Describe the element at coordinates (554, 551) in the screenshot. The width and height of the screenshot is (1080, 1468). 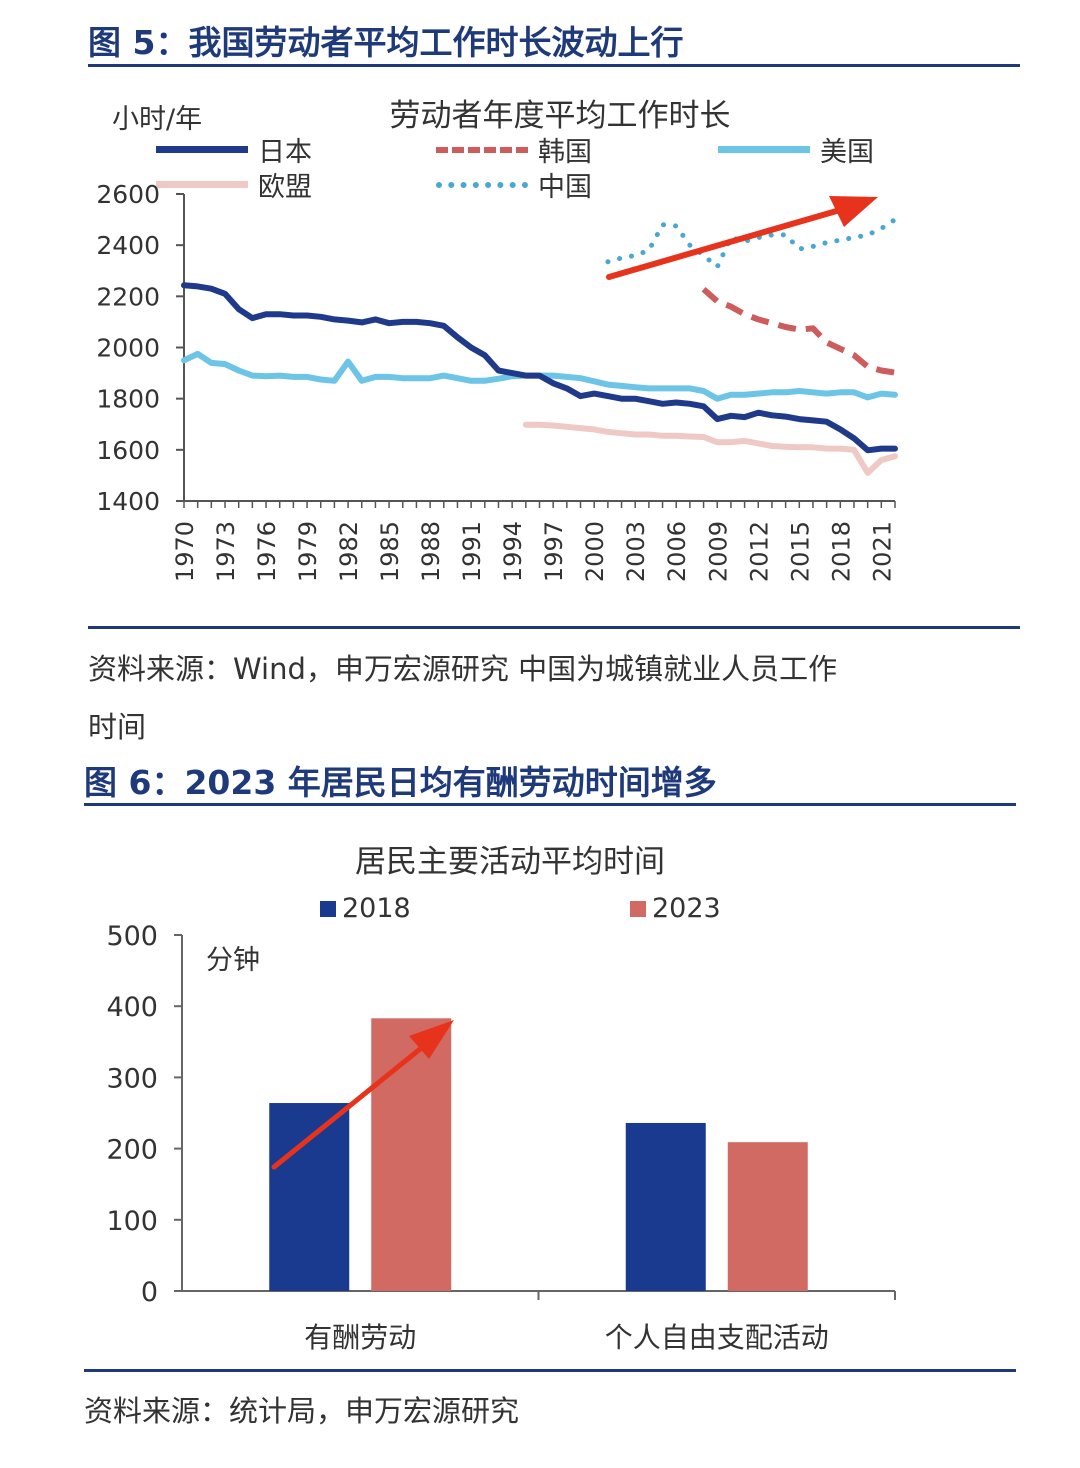
I see `chart1-x-tick-label: 1997` at that location.